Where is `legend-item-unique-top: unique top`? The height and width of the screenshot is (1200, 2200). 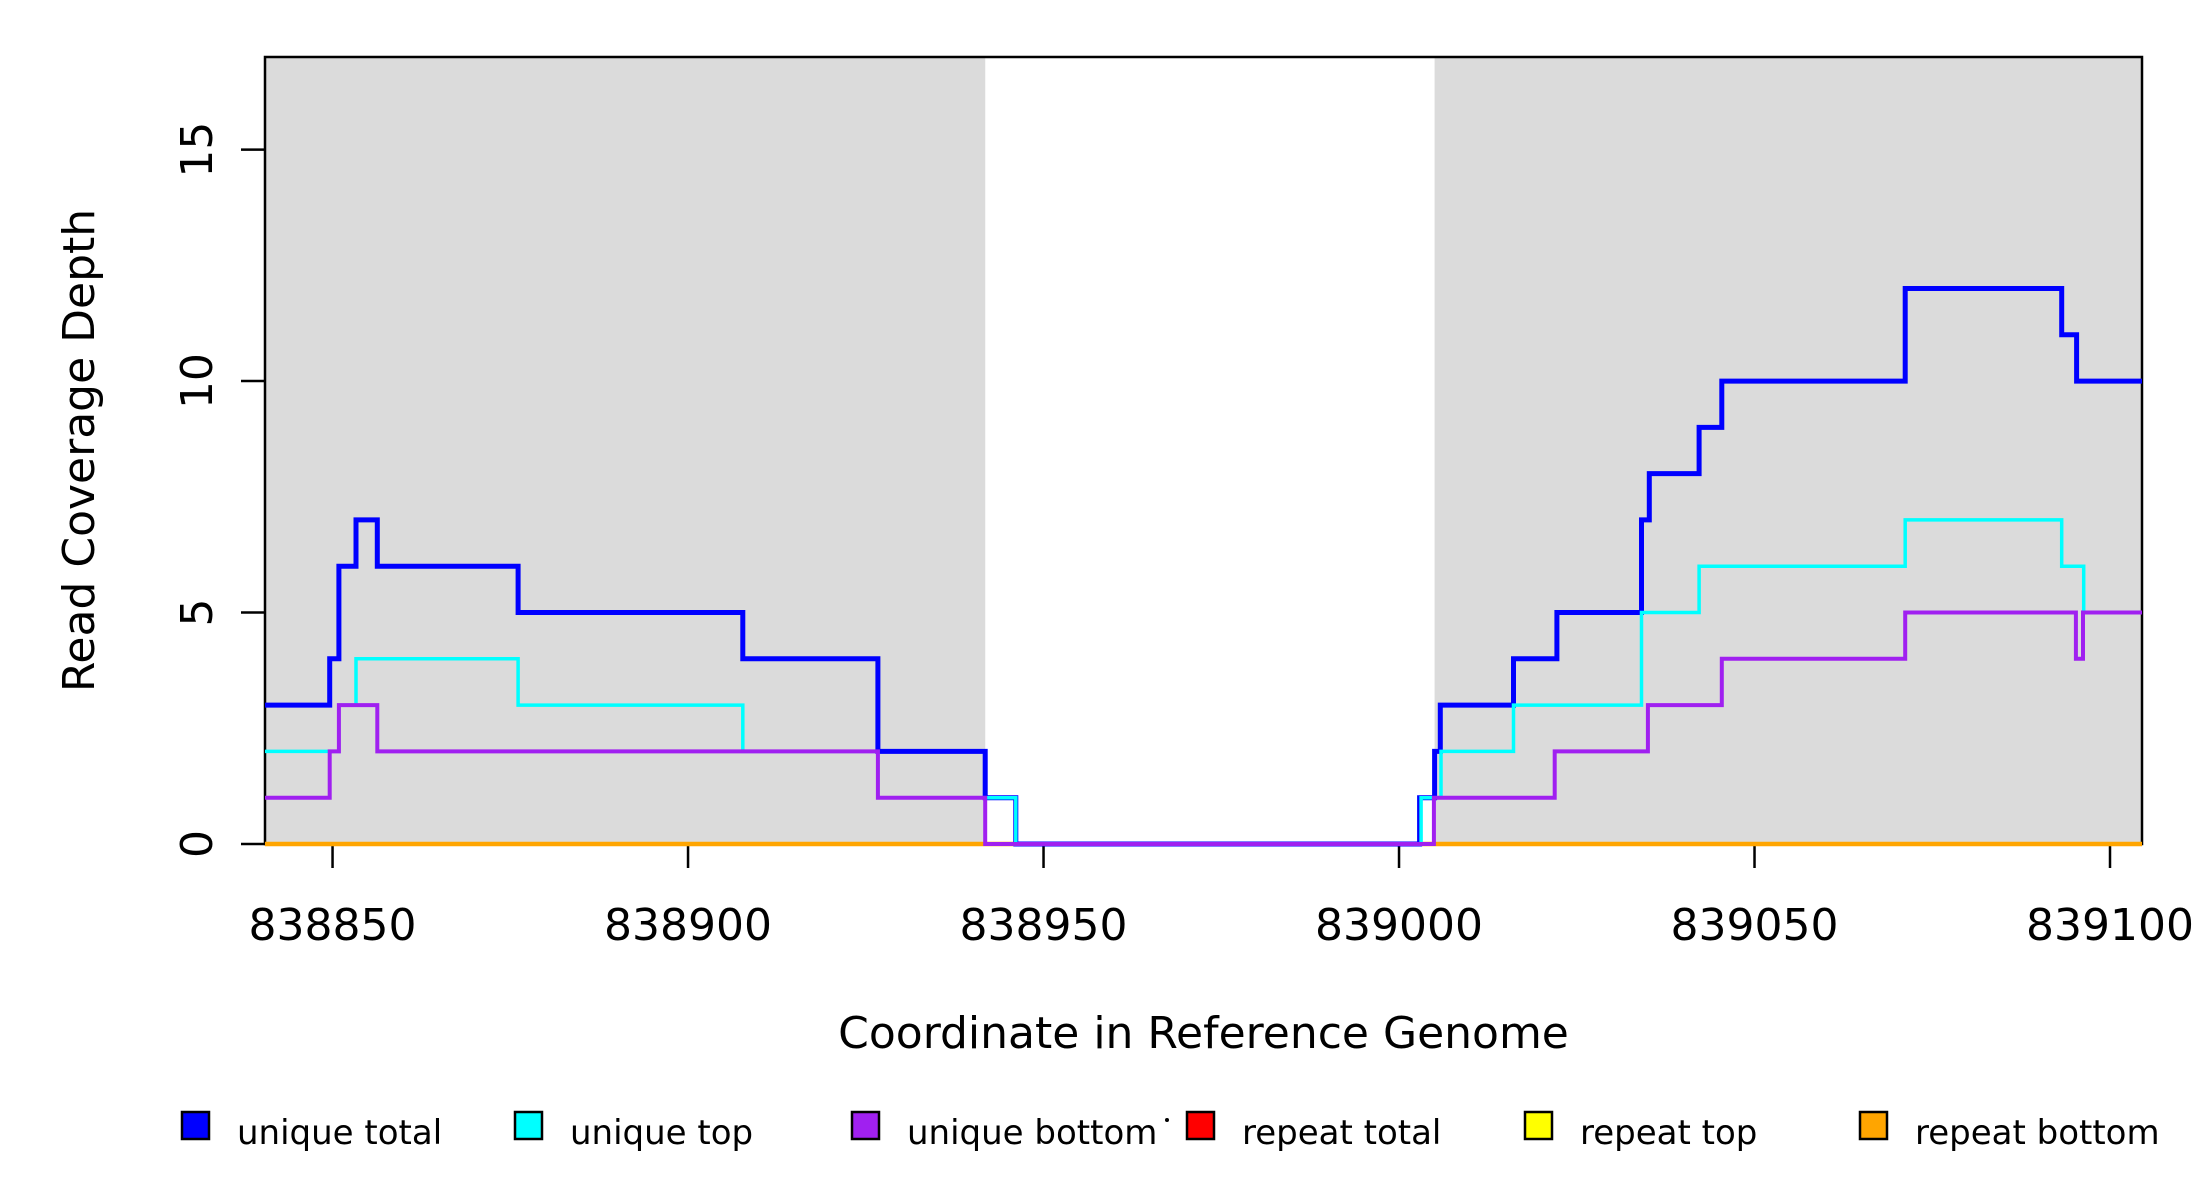
legend-item-unique-top: unique top is located at coordinates (633, 1131).